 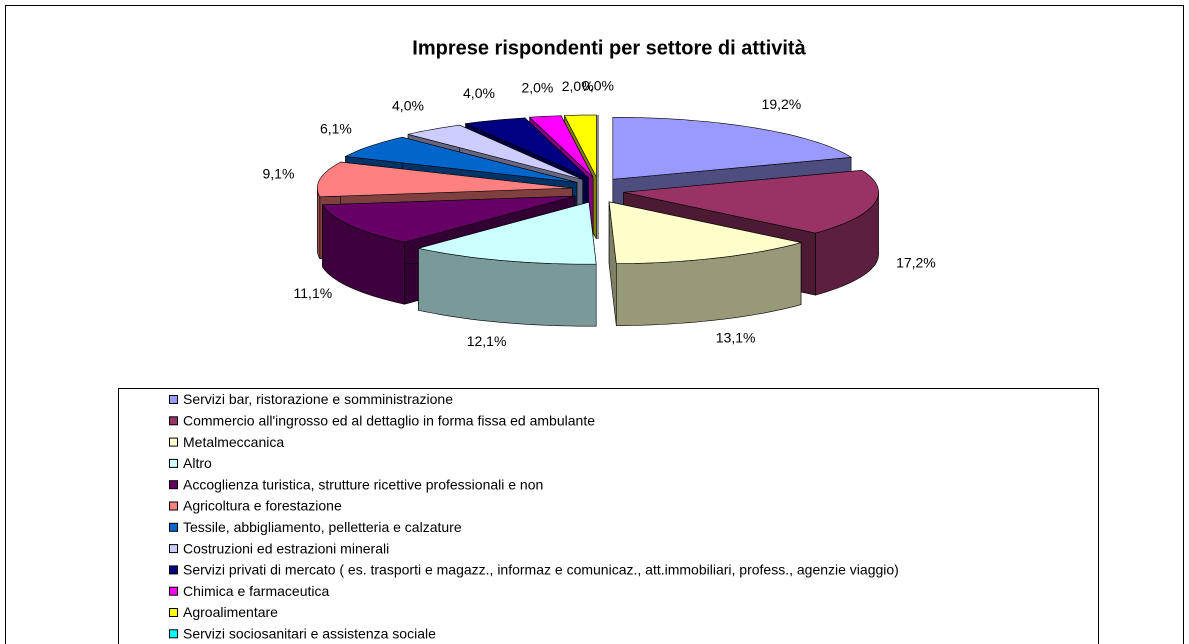 What do you see at coordinates (278, 174) in the screenshot?
I see `data-label: 9,1%` at bounding box center [278, 174].